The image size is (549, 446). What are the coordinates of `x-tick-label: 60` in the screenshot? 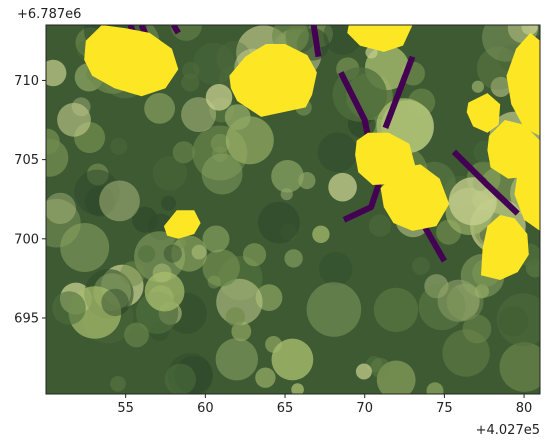 It's located at (205, 408).